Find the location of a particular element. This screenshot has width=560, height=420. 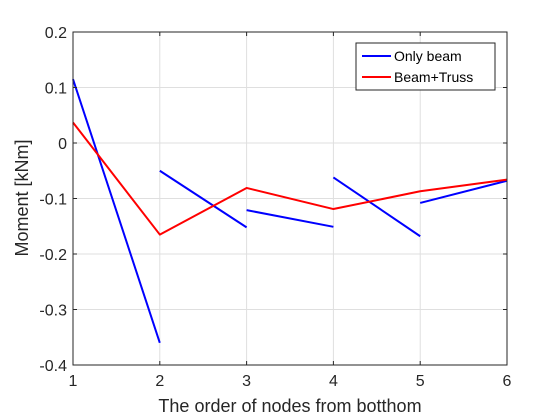

y-tick-label: -0.4 is located at coordinates (53, 366).